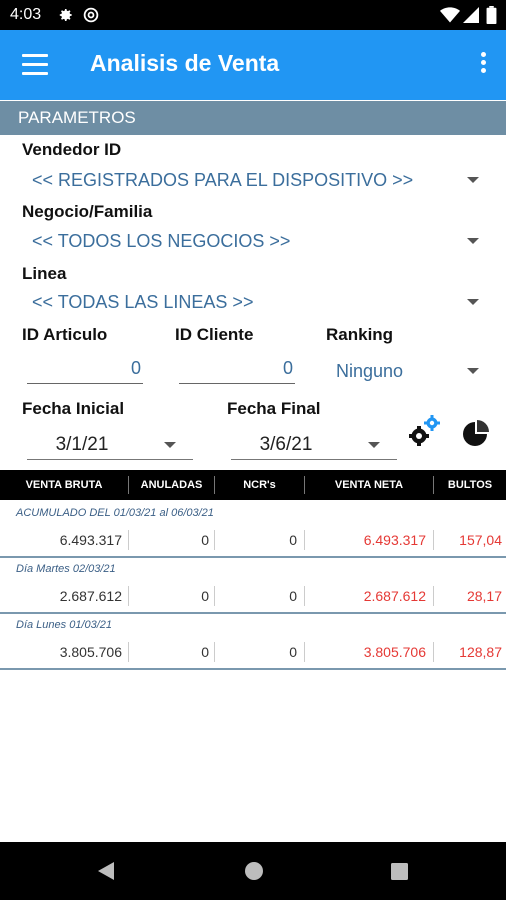 Image resolution: width=506 pixels, height=900 pixels. I want to click on recents-icon, so click(399, 874).